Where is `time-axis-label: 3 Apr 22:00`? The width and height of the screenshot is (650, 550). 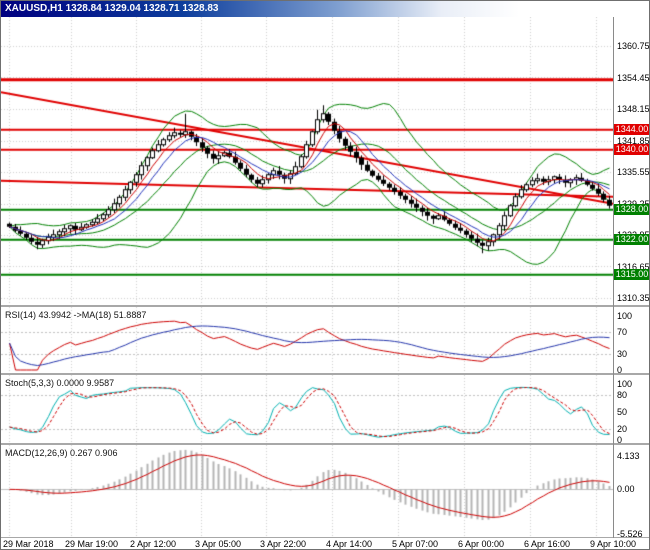 time-axis-label: 3 Apr 22:00 is located at coordinates (283, 544).